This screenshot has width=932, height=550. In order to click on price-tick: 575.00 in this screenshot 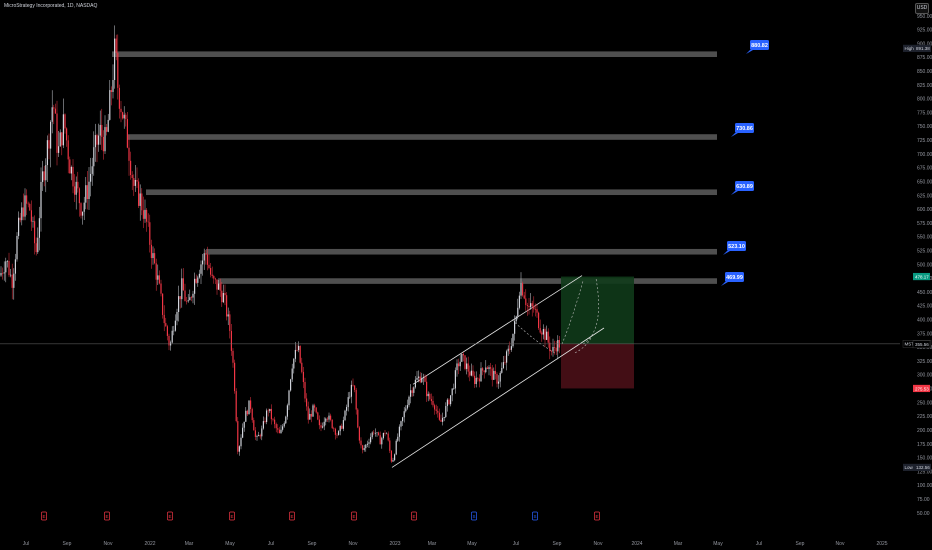, I will do `click(924, 224)`.